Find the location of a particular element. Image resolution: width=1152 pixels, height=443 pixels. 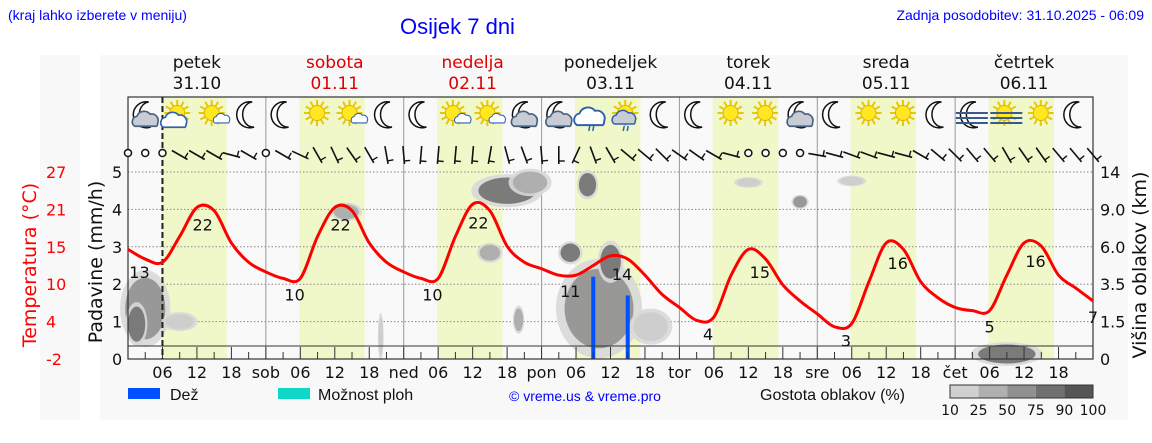

day-date: 31.10 is located at coordinates (197, 84).